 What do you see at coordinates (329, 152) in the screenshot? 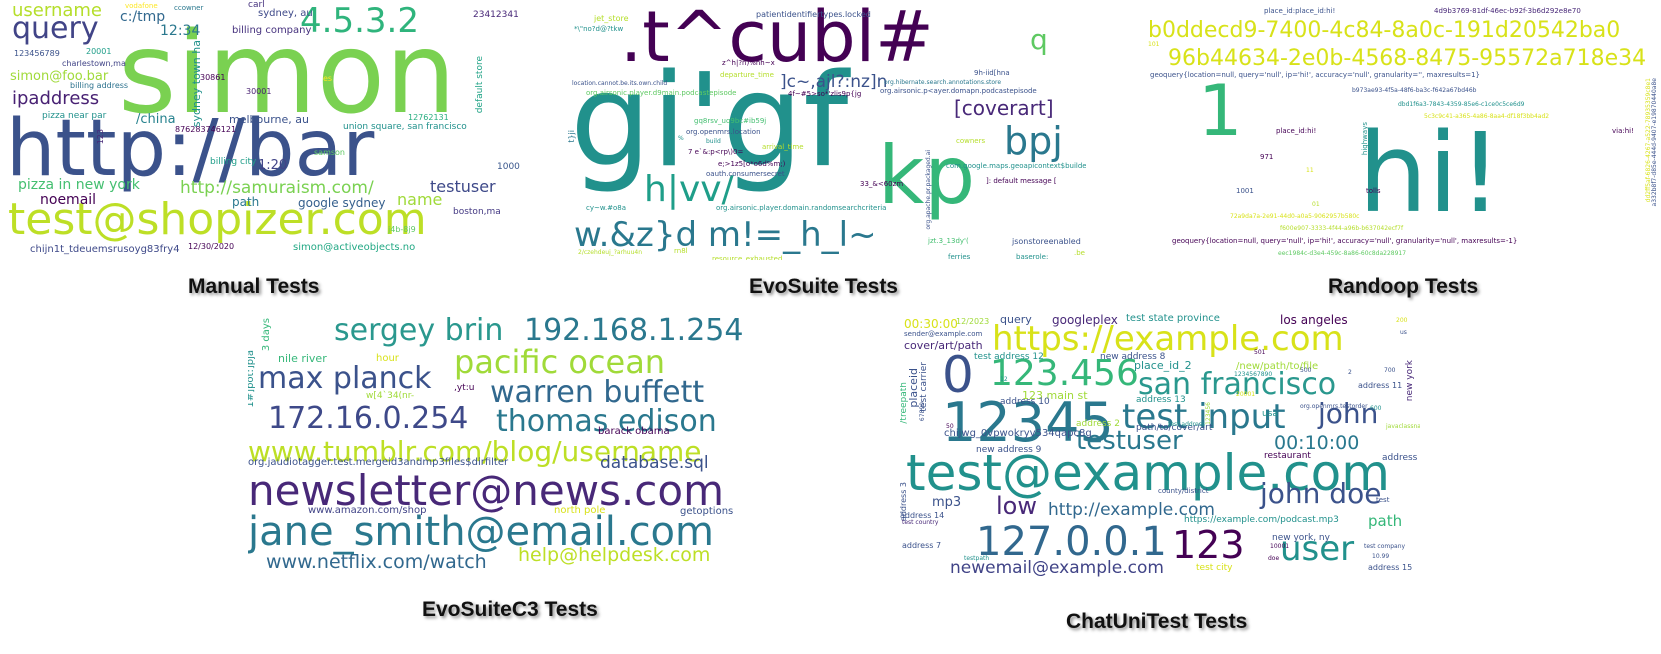
I see `cloud-word: samson` at bounding box center [329, 152].